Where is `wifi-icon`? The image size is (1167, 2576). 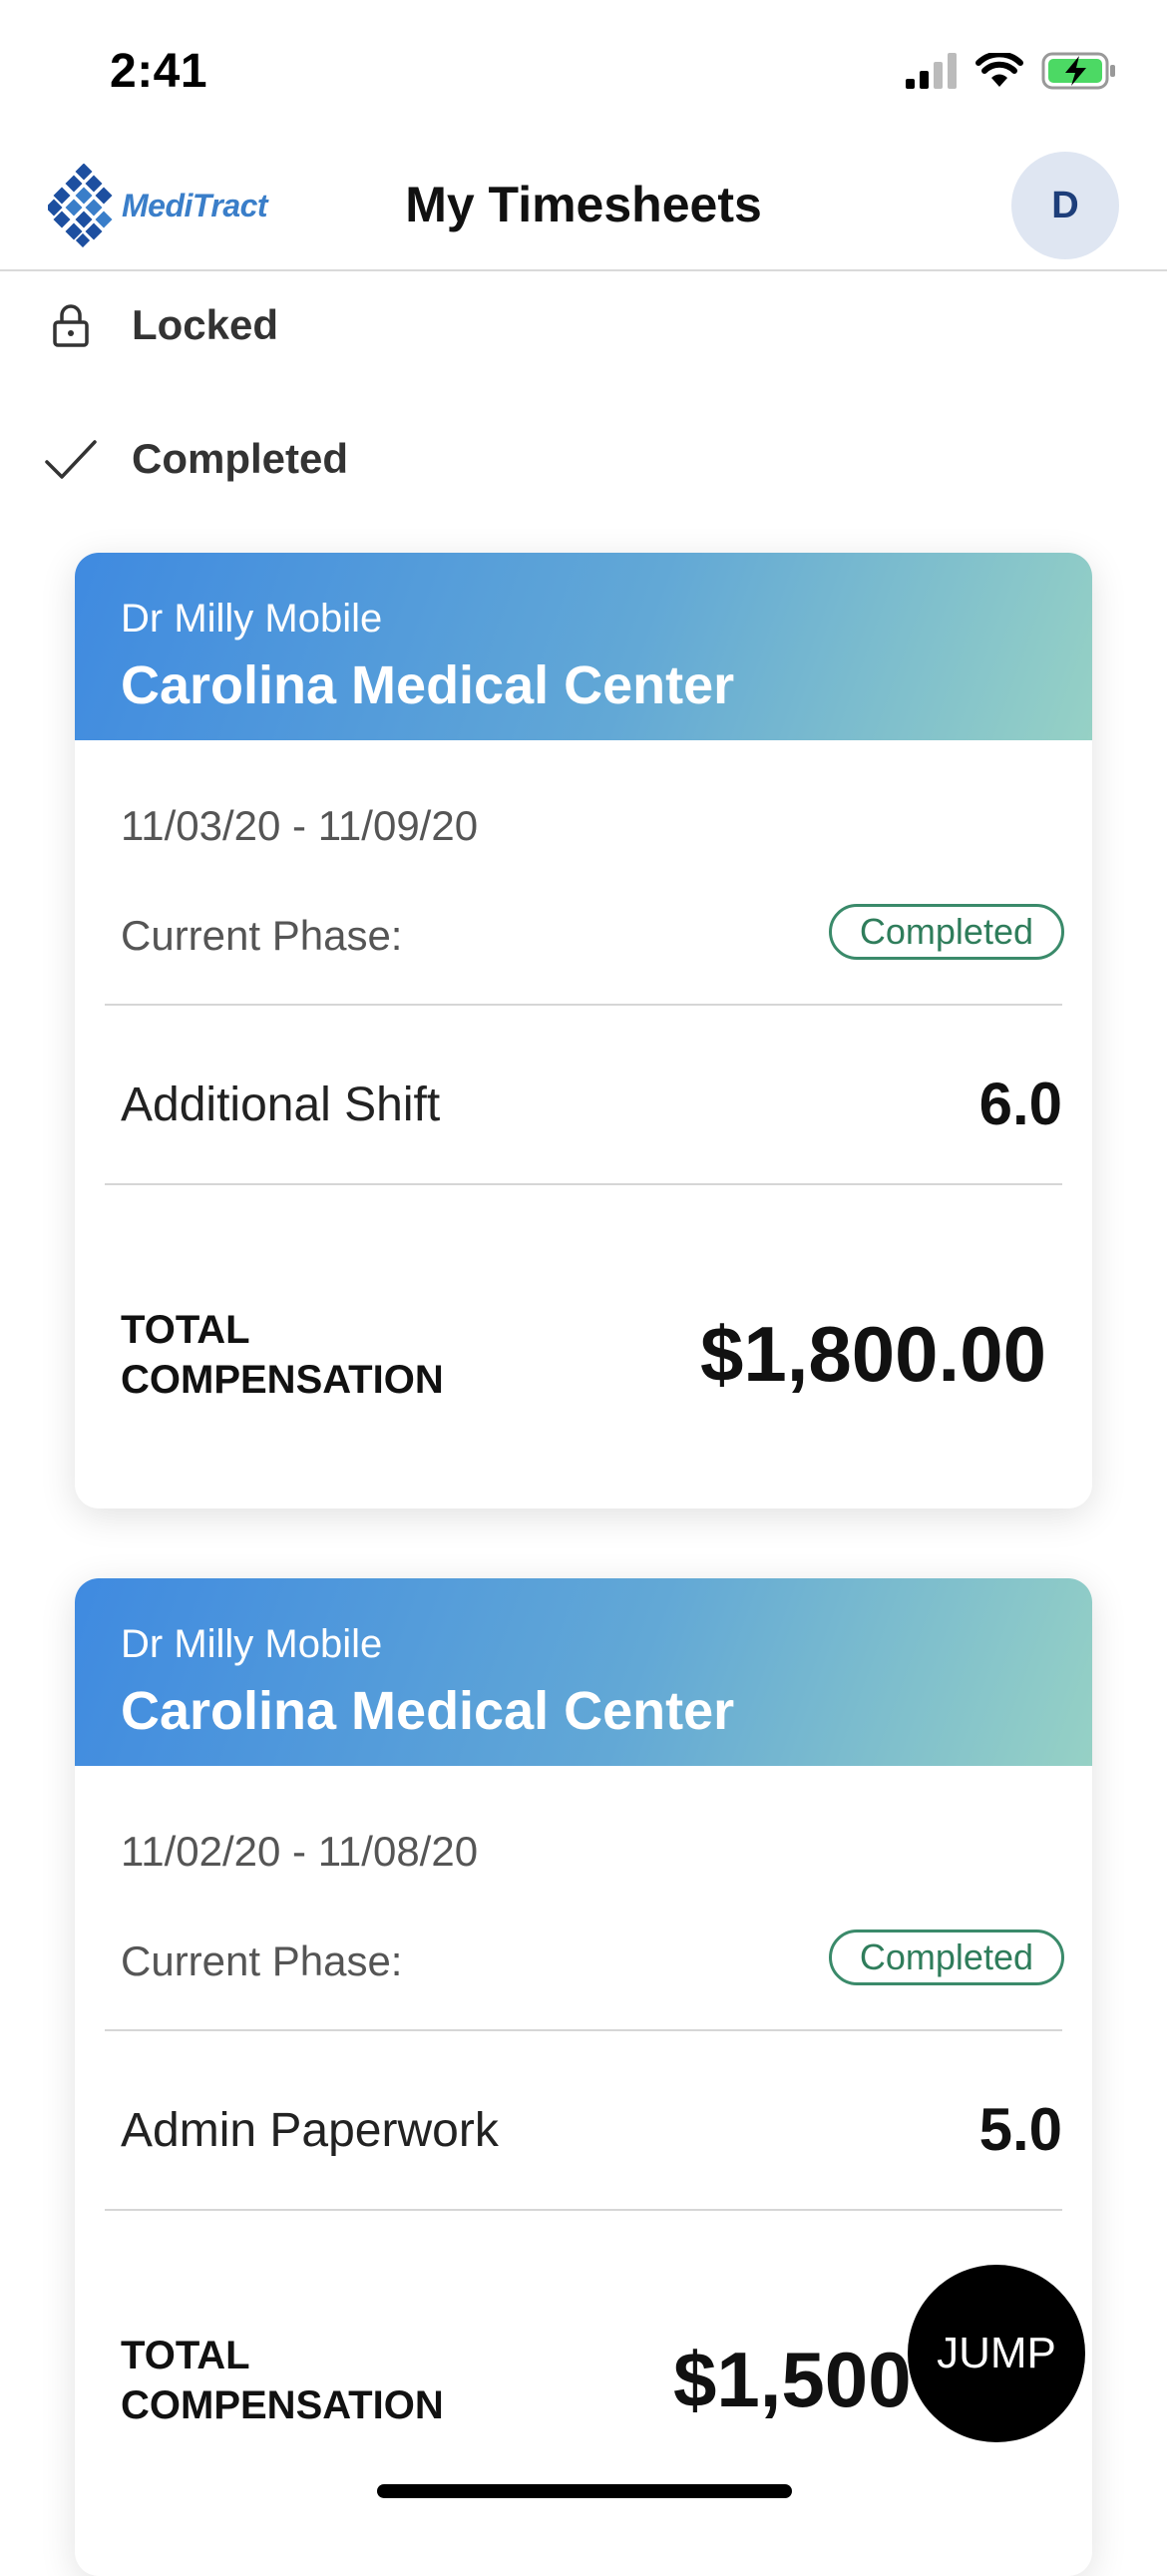
wifi-icon is located at coordinates (999, 70).